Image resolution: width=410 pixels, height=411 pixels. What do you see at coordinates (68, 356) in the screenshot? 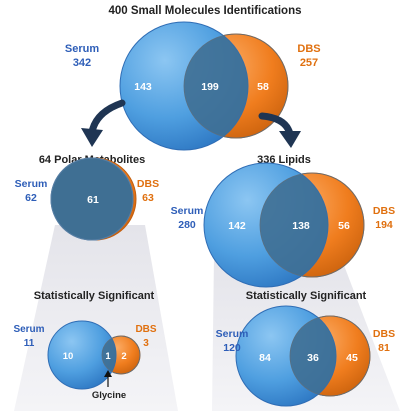
I see `polar-sig-serum-only-count: 10` at bounding box center [68, 356].